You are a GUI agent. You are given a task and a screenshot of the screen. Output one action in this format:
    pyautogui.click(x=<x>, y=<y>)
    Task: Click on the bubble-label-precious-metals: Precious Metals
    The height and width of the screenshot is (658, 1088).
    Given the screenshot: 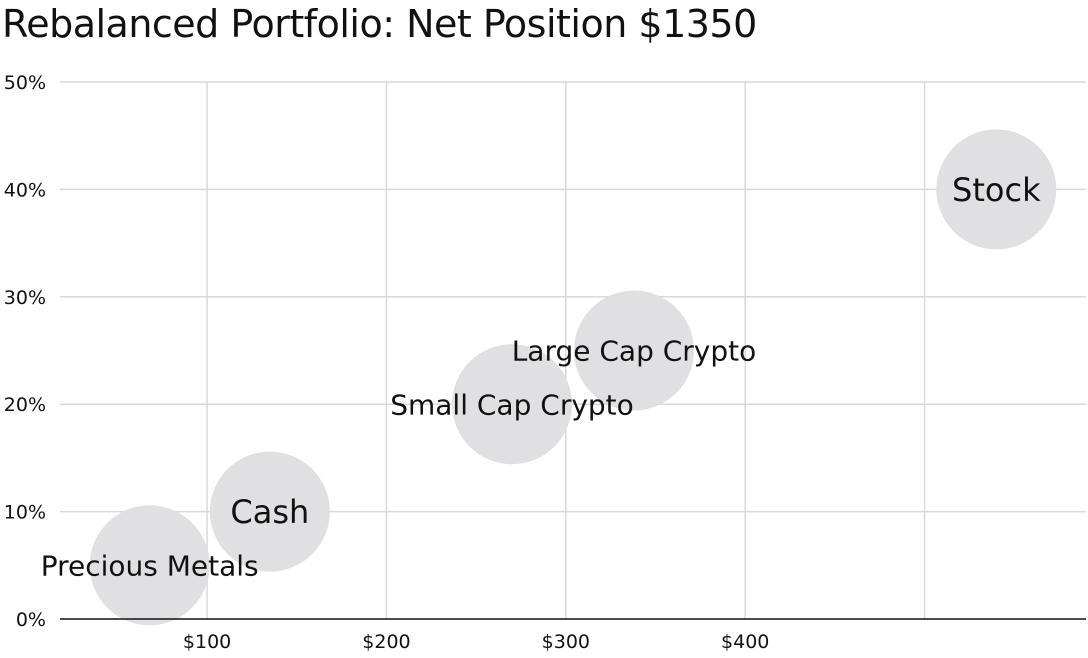 What is the action you would take?
    pyautogui.click(x=150, y=565)
    